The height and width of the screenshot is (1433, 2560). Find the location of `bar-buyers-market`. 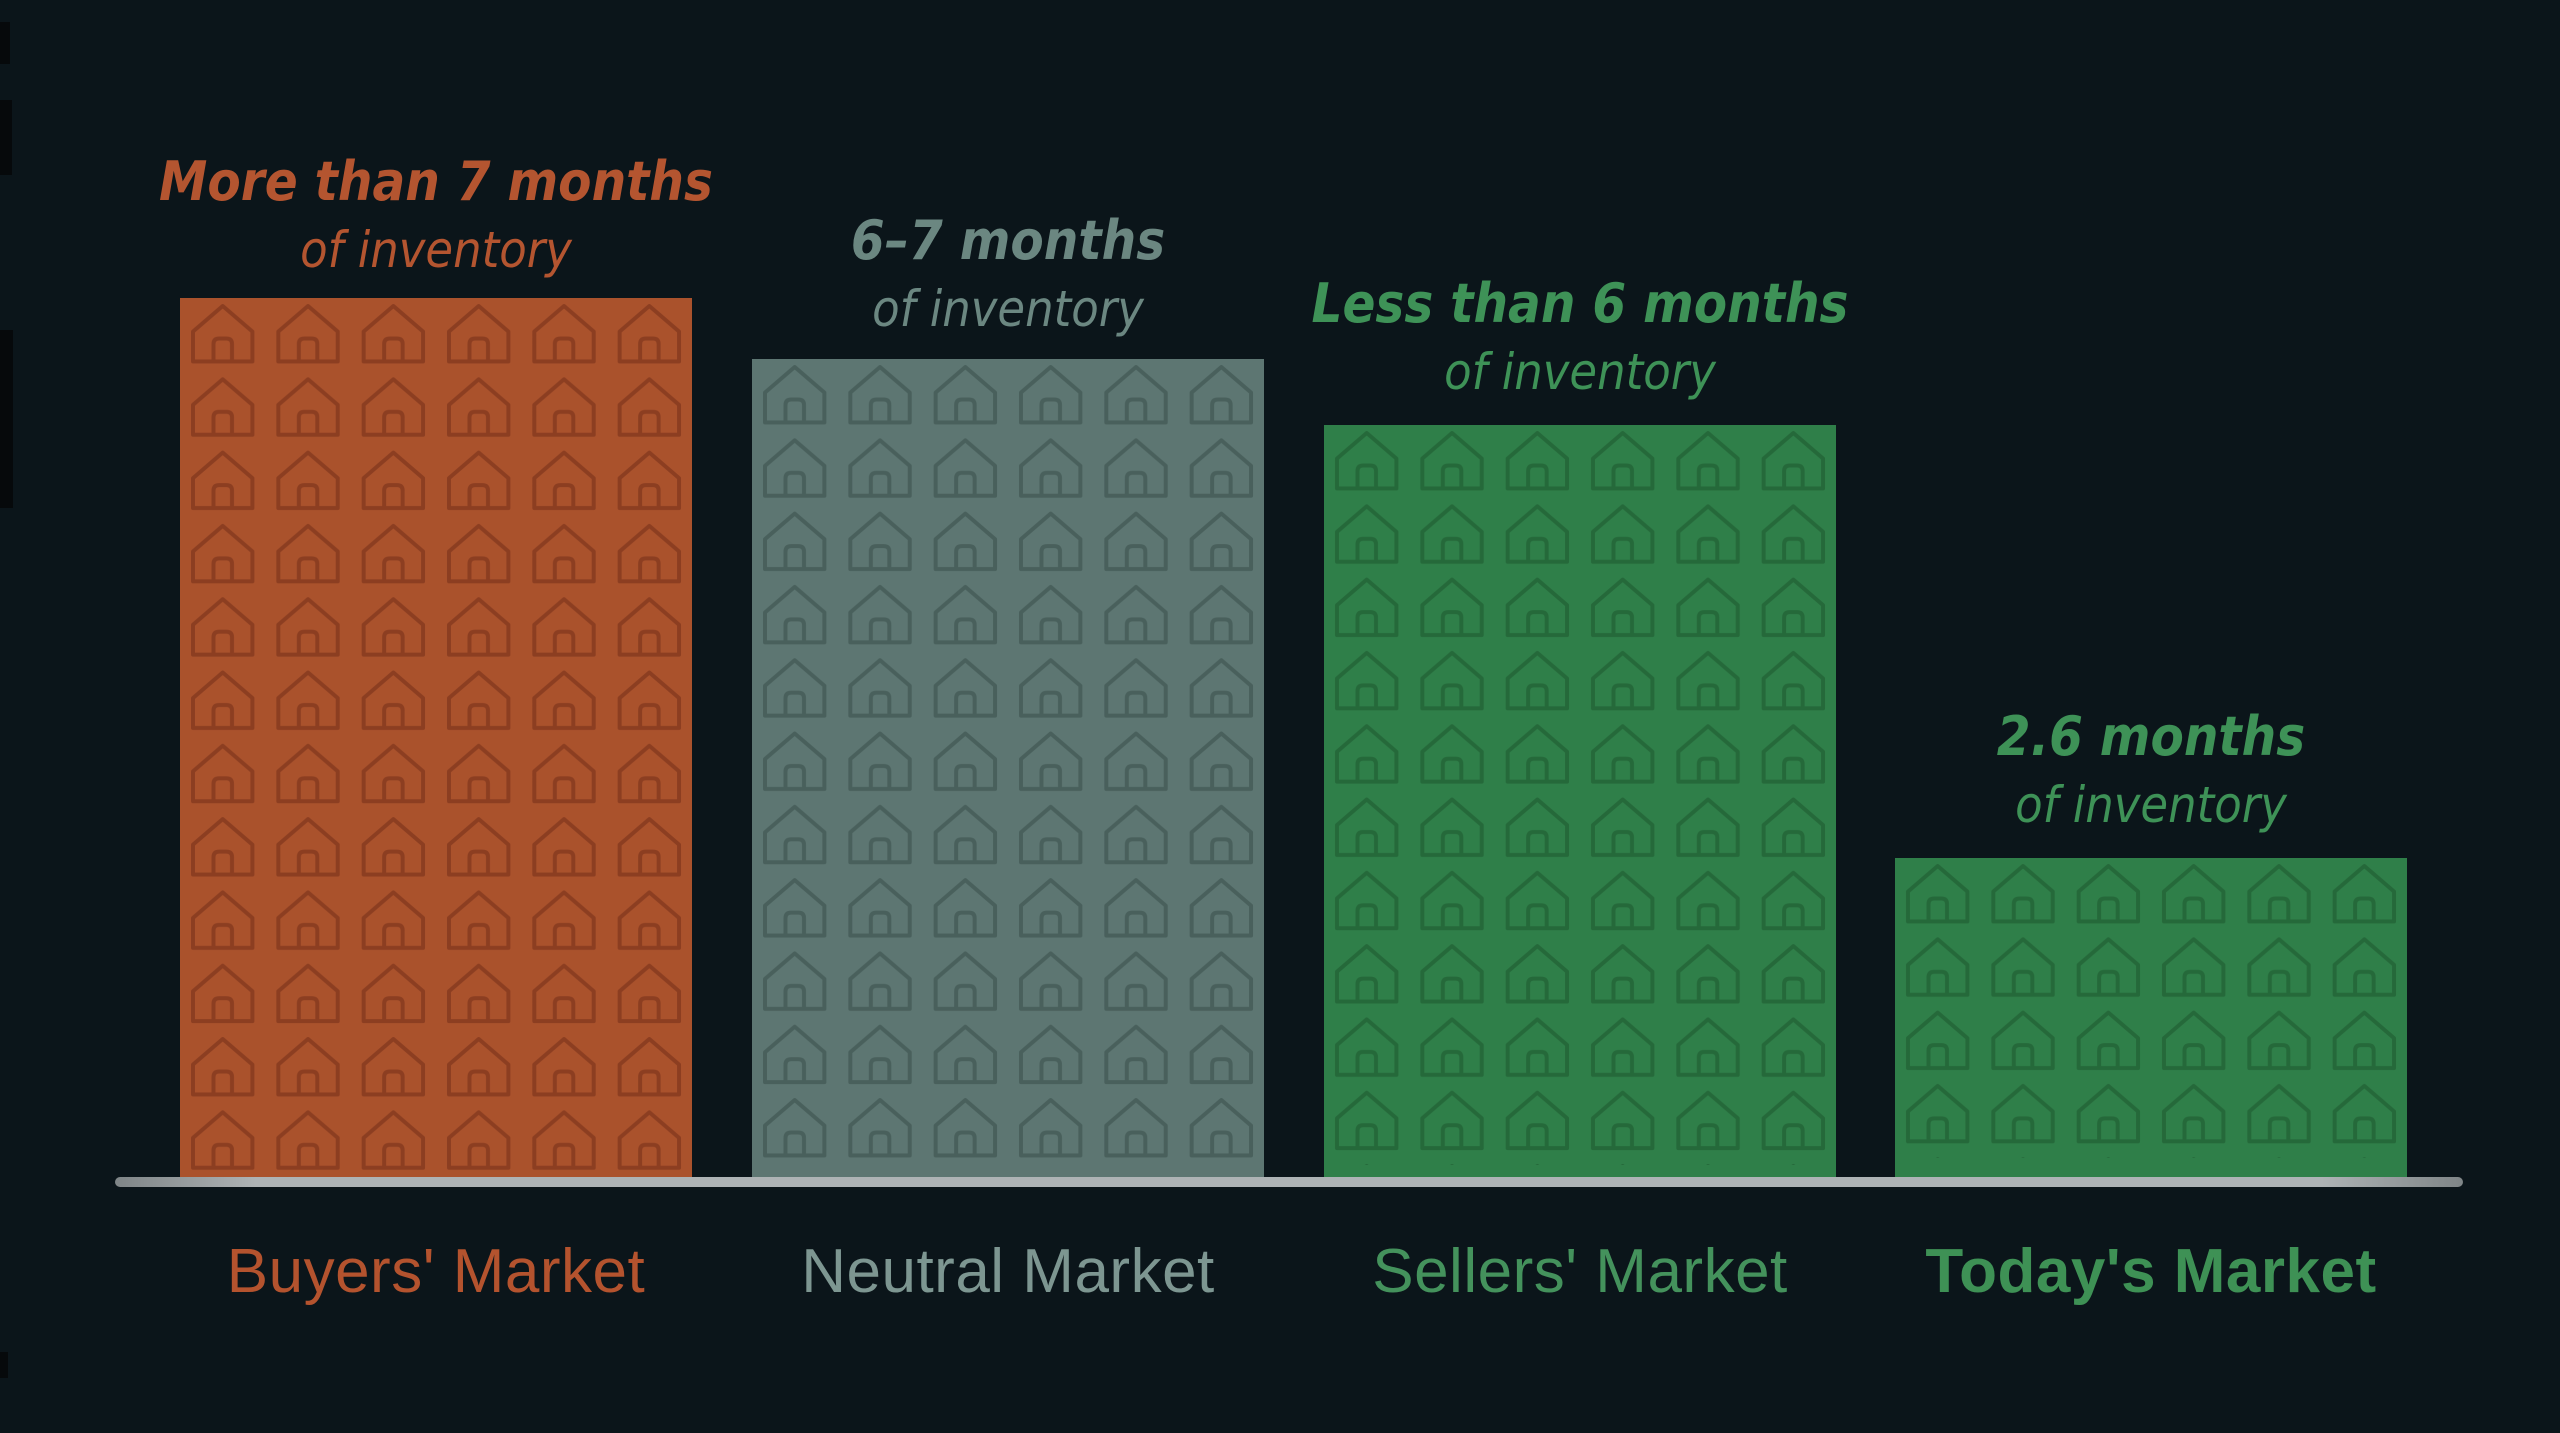

bar-buyers-market is located at coordinates (436, 738).